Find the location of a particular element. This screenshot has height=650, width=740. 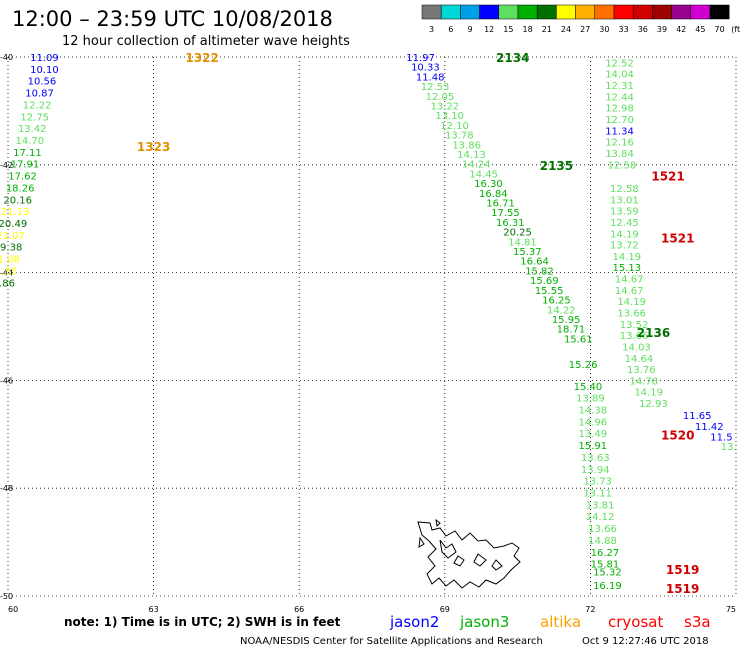

swh-observation: 15.55 is located at coordinates (549, 291).